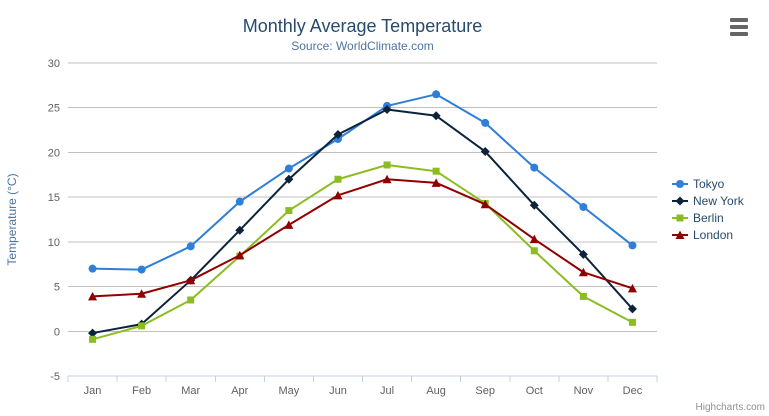 This screenshot has height=416, width=769. I want to click on legend-square-marker-icon, so click(680, 217).